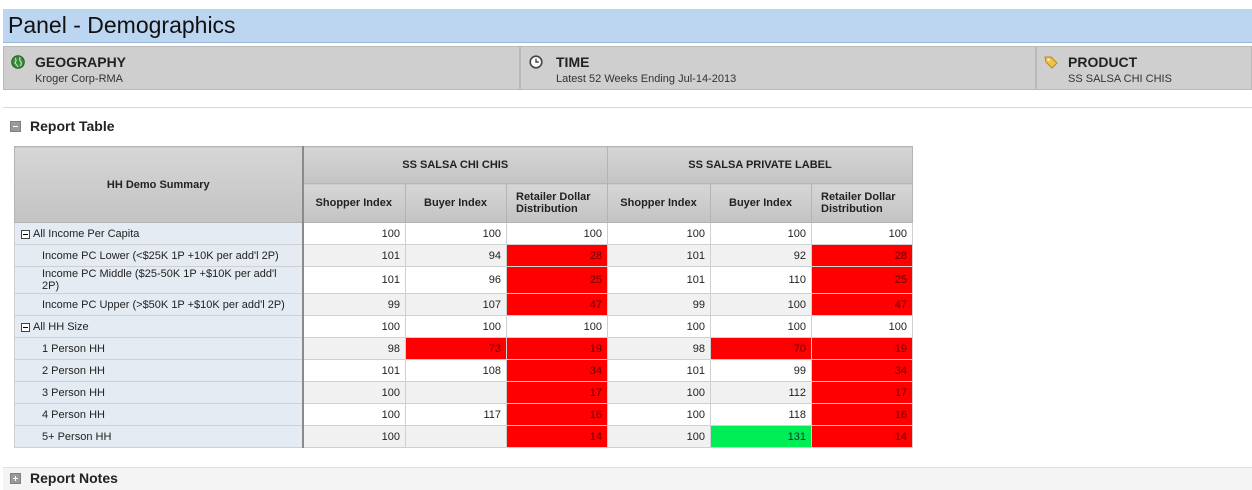  What do you see at coordinates (159, 392) in the screenshot?
I see `row-label: 3 Person HH` at bounding box center [159, 392].